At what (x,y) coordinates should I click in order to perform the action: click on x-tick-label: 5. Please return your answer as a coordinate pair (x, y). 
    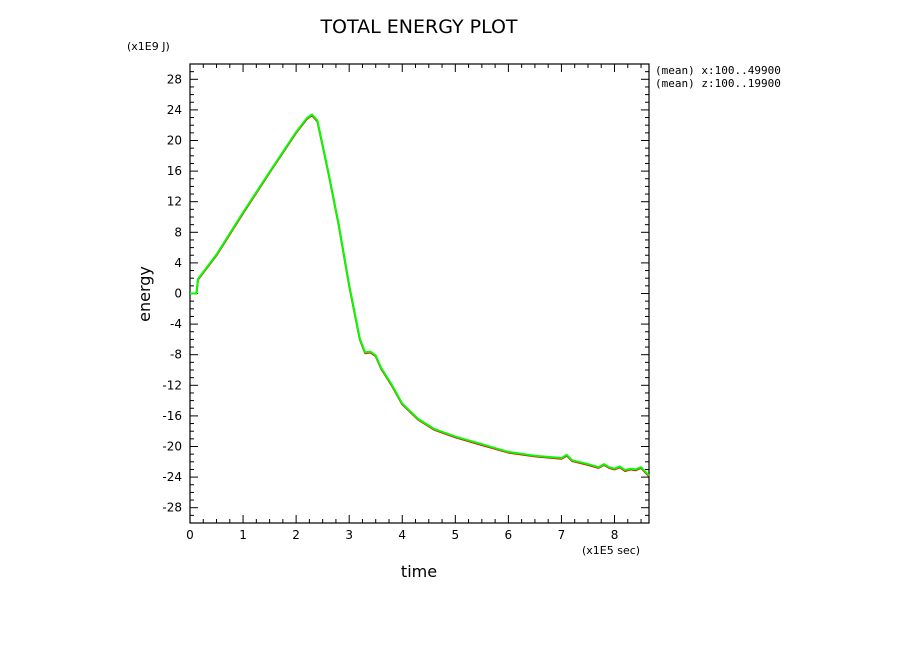
    Looking at the image, I should click on (455, 535).